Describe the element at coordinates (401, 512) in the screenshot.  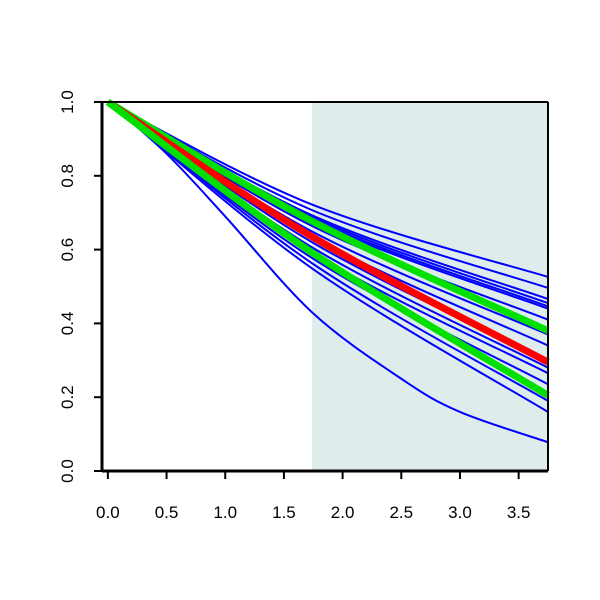
I see `x-tick-label: 2.5` at that location.